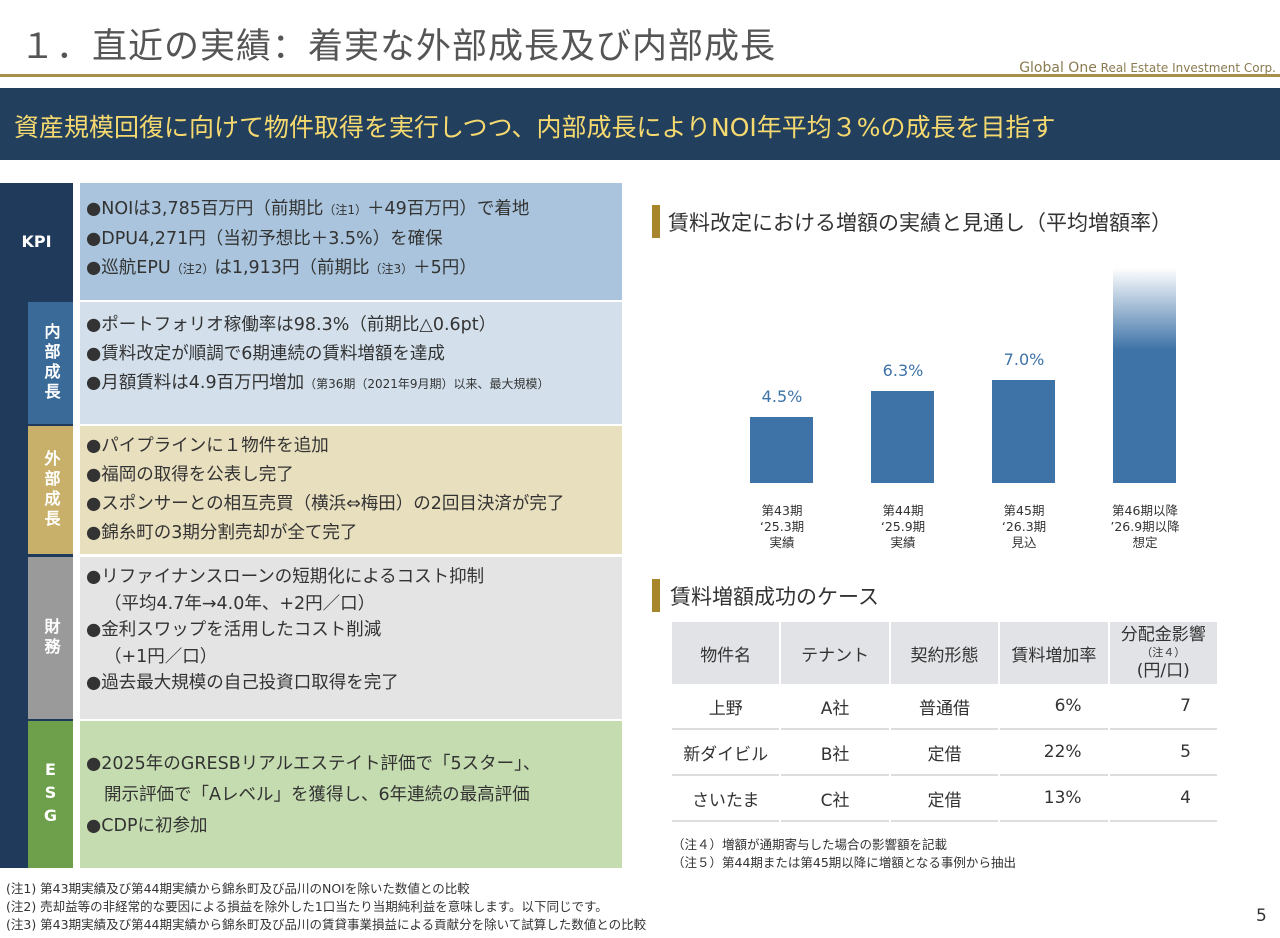 The image size is (1280, 938). What do you see at coordinates (1261, 916) in the screenshot?
I see `page-number: 5` at bounding box center [1261, 916].